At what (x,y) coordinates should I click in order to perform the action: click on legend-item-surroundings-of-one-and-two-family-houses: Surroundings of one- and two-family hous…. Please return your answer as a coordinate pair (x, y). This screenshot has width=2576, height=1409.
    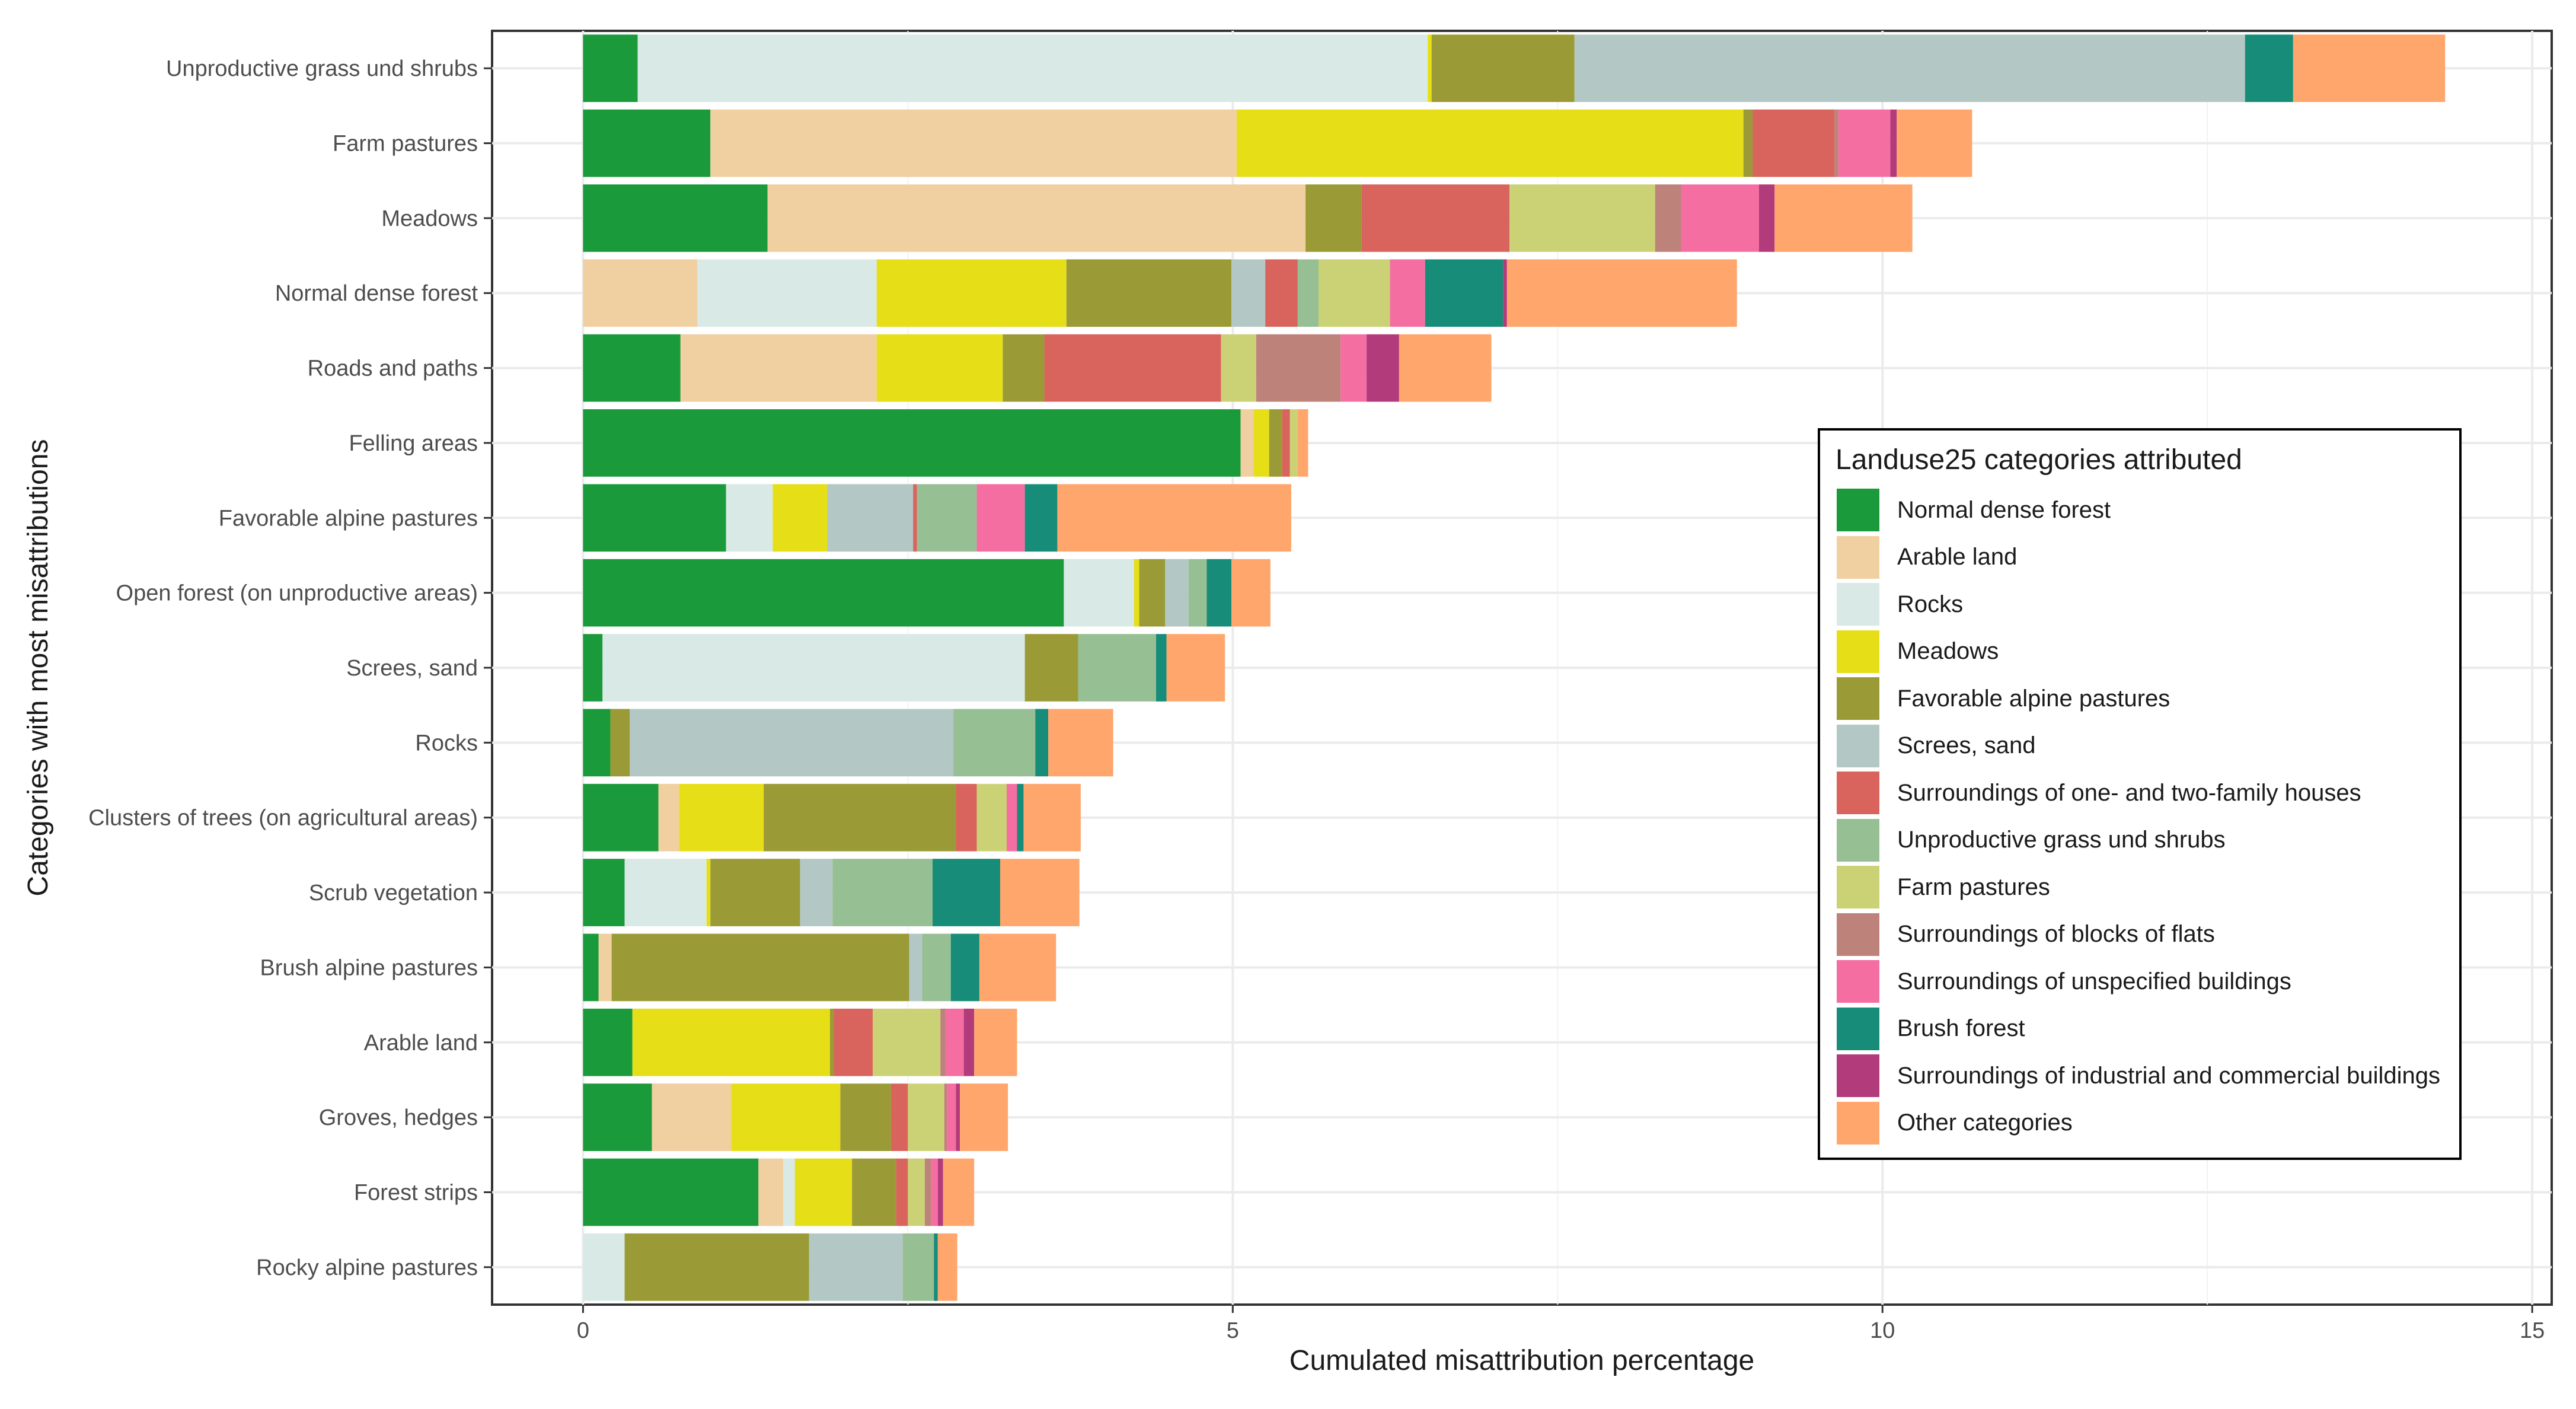
    Looking at the image, I should click on (2099, 792).